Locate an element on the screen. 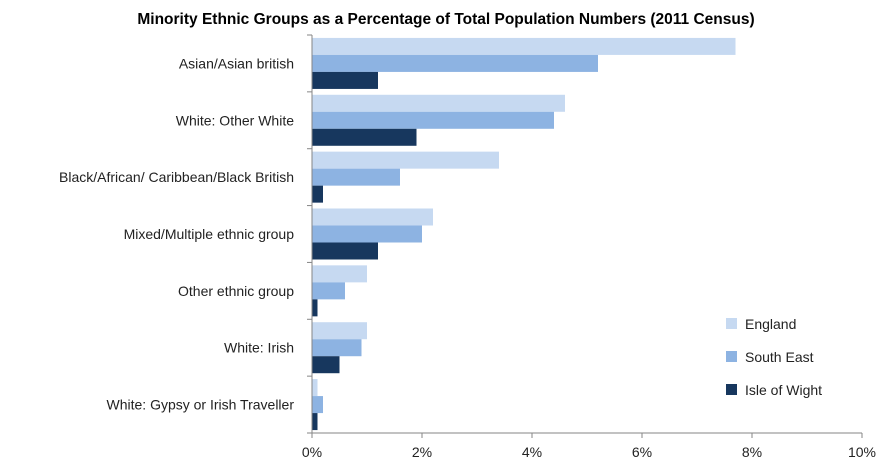  bar-white-irish-england is located at coordinates (339, 331).